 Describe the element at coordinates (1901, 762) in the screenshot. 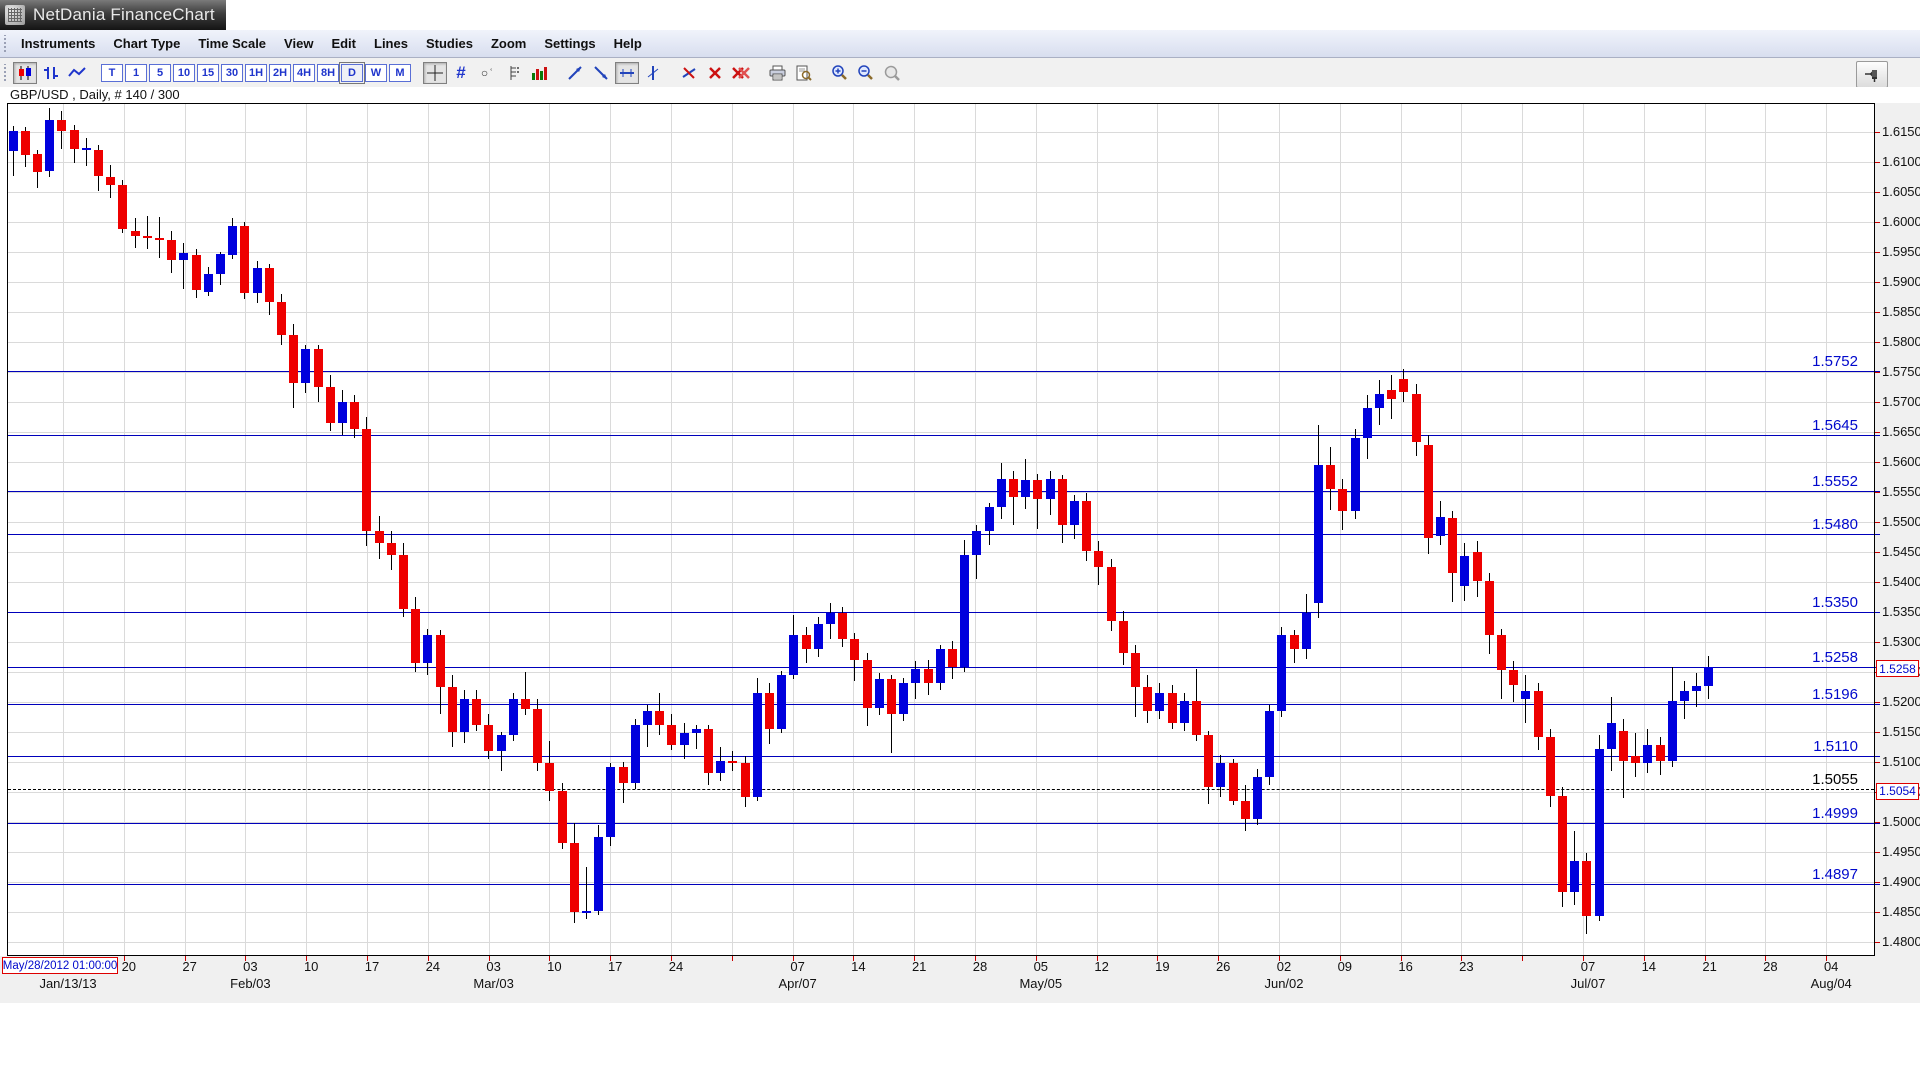

I see `price-axis-label: 1.5100` at that location.